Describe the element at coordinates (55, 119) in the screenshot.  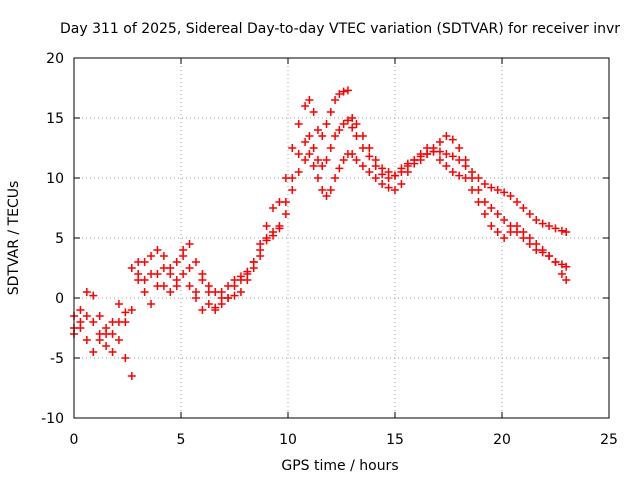
I see `y-tick-label: 15` at that location.